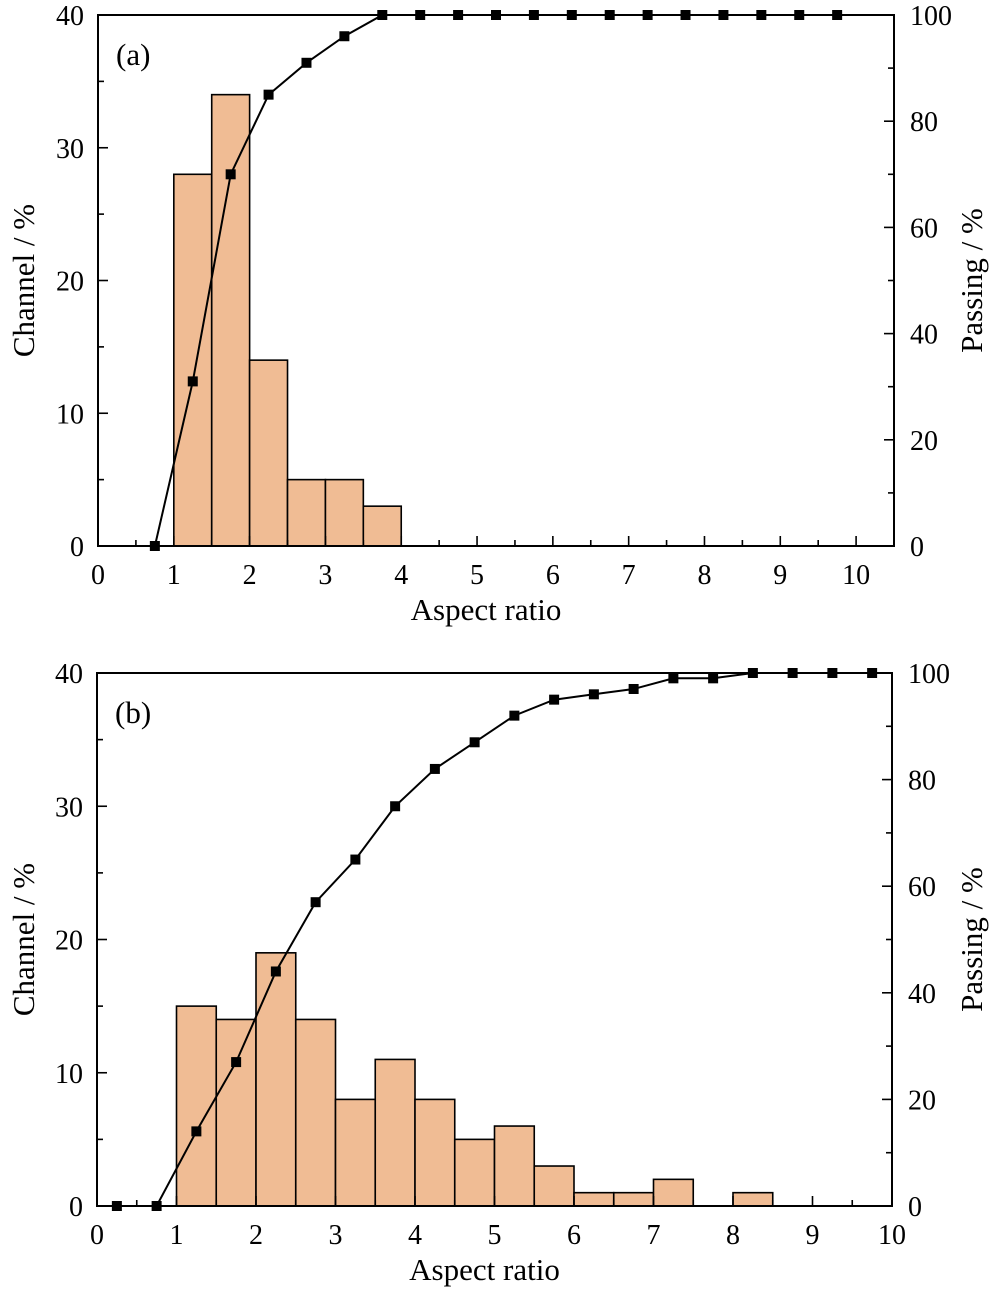 Image resolution: width=1000 pixels, height=1289 pixels. What do you see at coordinates (924, 228) in the screenshot?
I see `y2-tick-label: 60` at bounding box center [924, 228].